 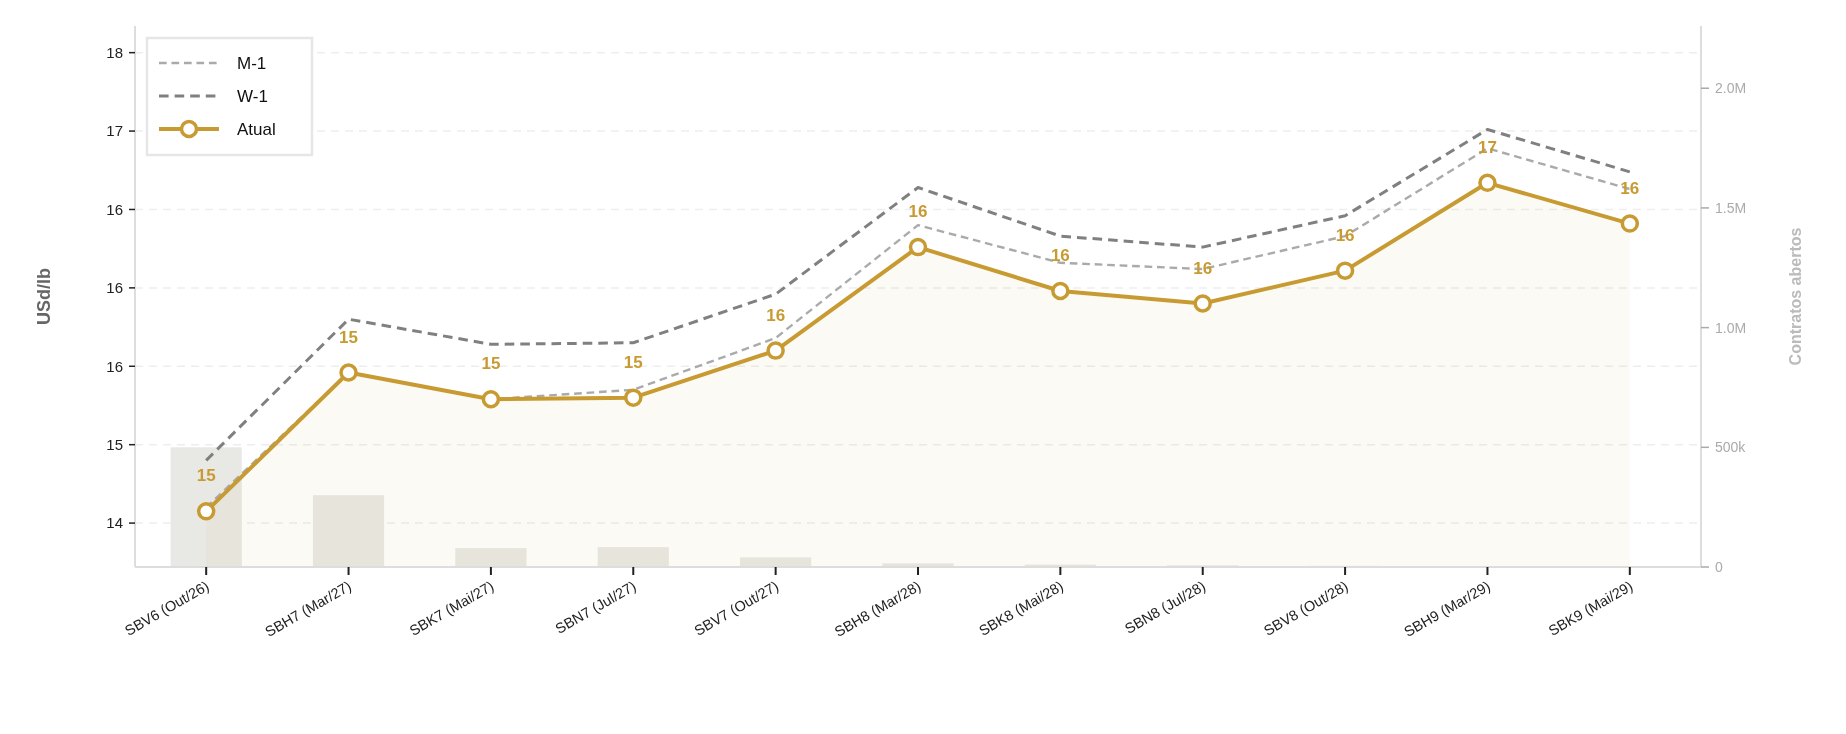 What do you see at coordinates (1731, 88) in the screenshot?
I see `y2-tick-label: 2.0M` at bounding box center [1731, 88].